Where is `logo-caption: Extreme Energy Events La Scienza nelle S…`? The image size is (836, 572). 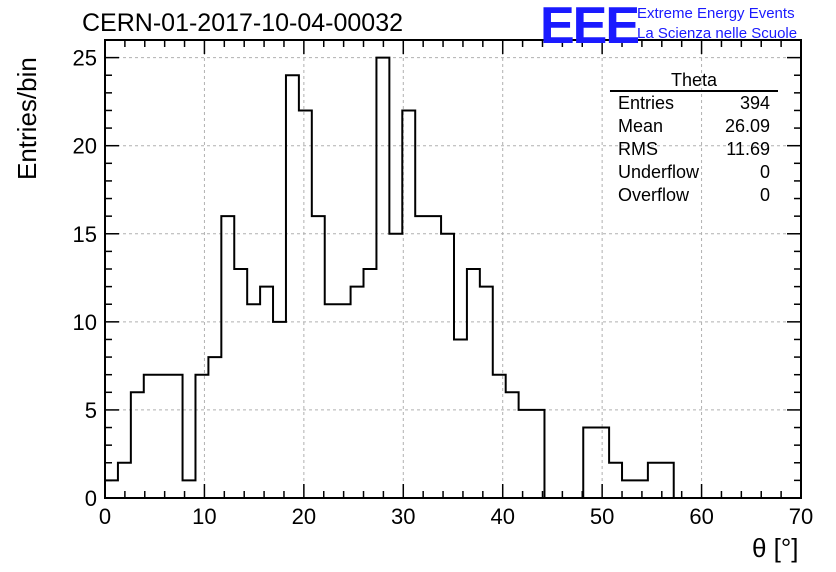 logo-caption: Extreme Energy Events La Scienza nelle S… is located at coordinates (717, 24).